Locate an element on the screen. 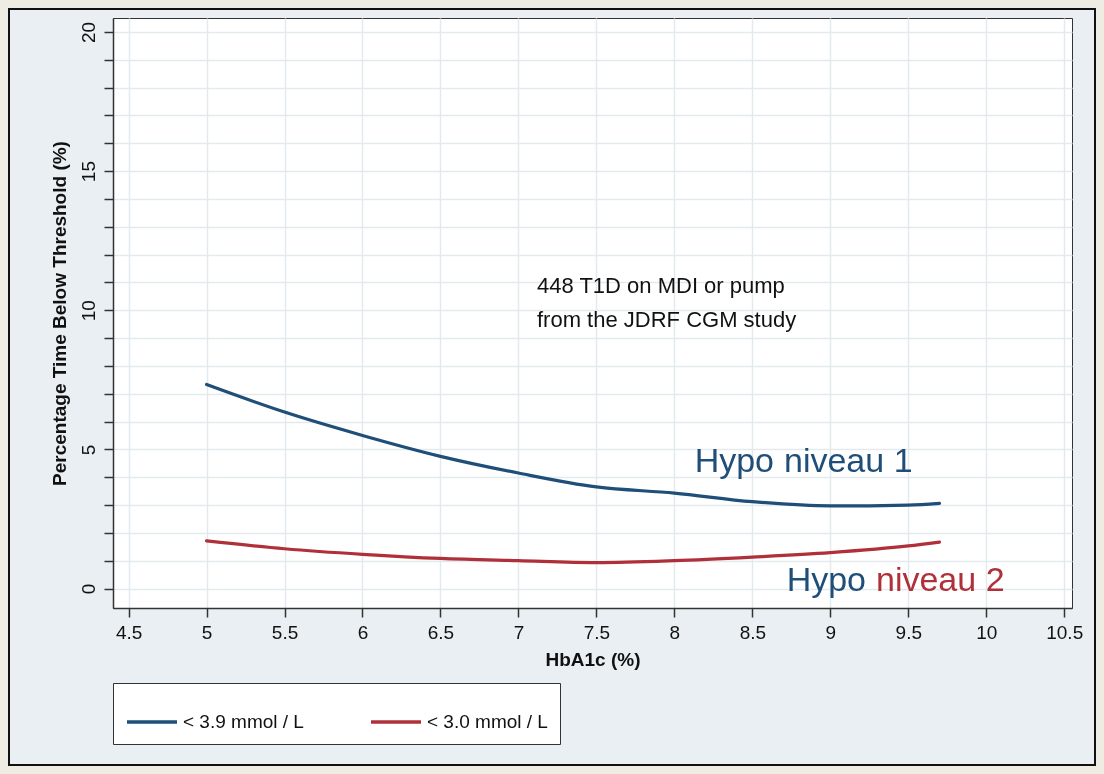 The height and width of the screenshot is (774, 1104). y-tick-label: 15 is located at coordinates (88, 172).